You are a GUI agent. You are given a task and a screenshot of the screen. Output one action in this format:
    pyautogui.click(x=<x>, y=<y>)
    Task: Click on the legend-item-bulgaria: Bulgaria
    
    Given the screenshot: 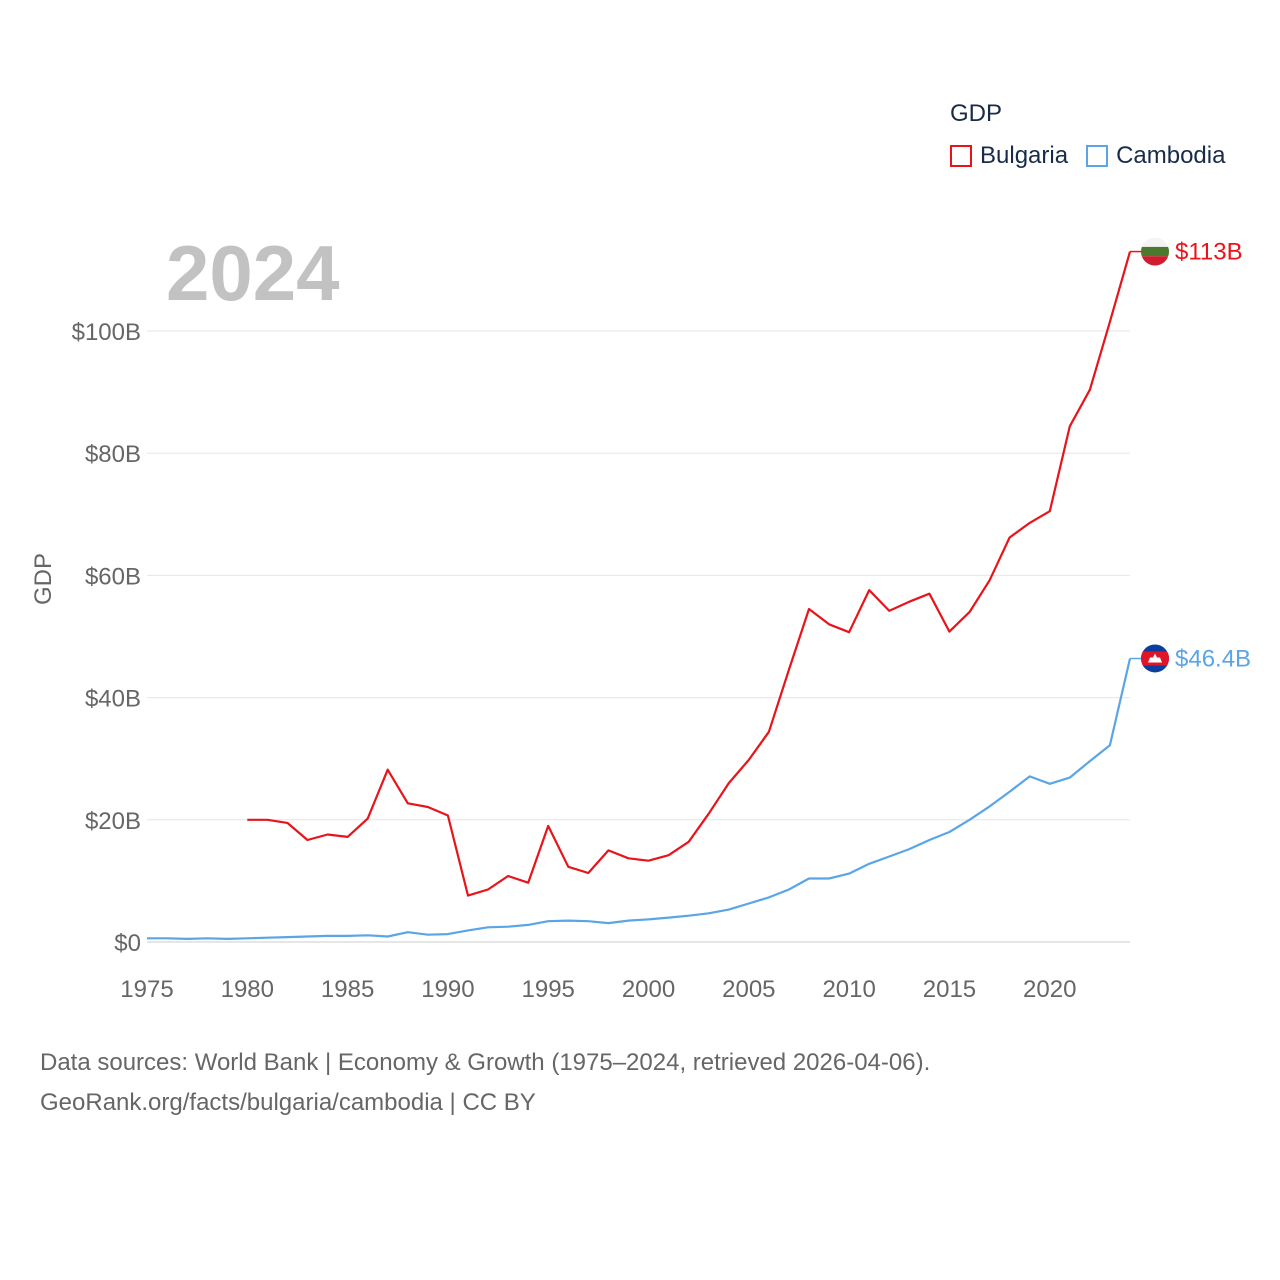 What is the action you would take?
    pyautogui.click(x=1009, y=156)
    